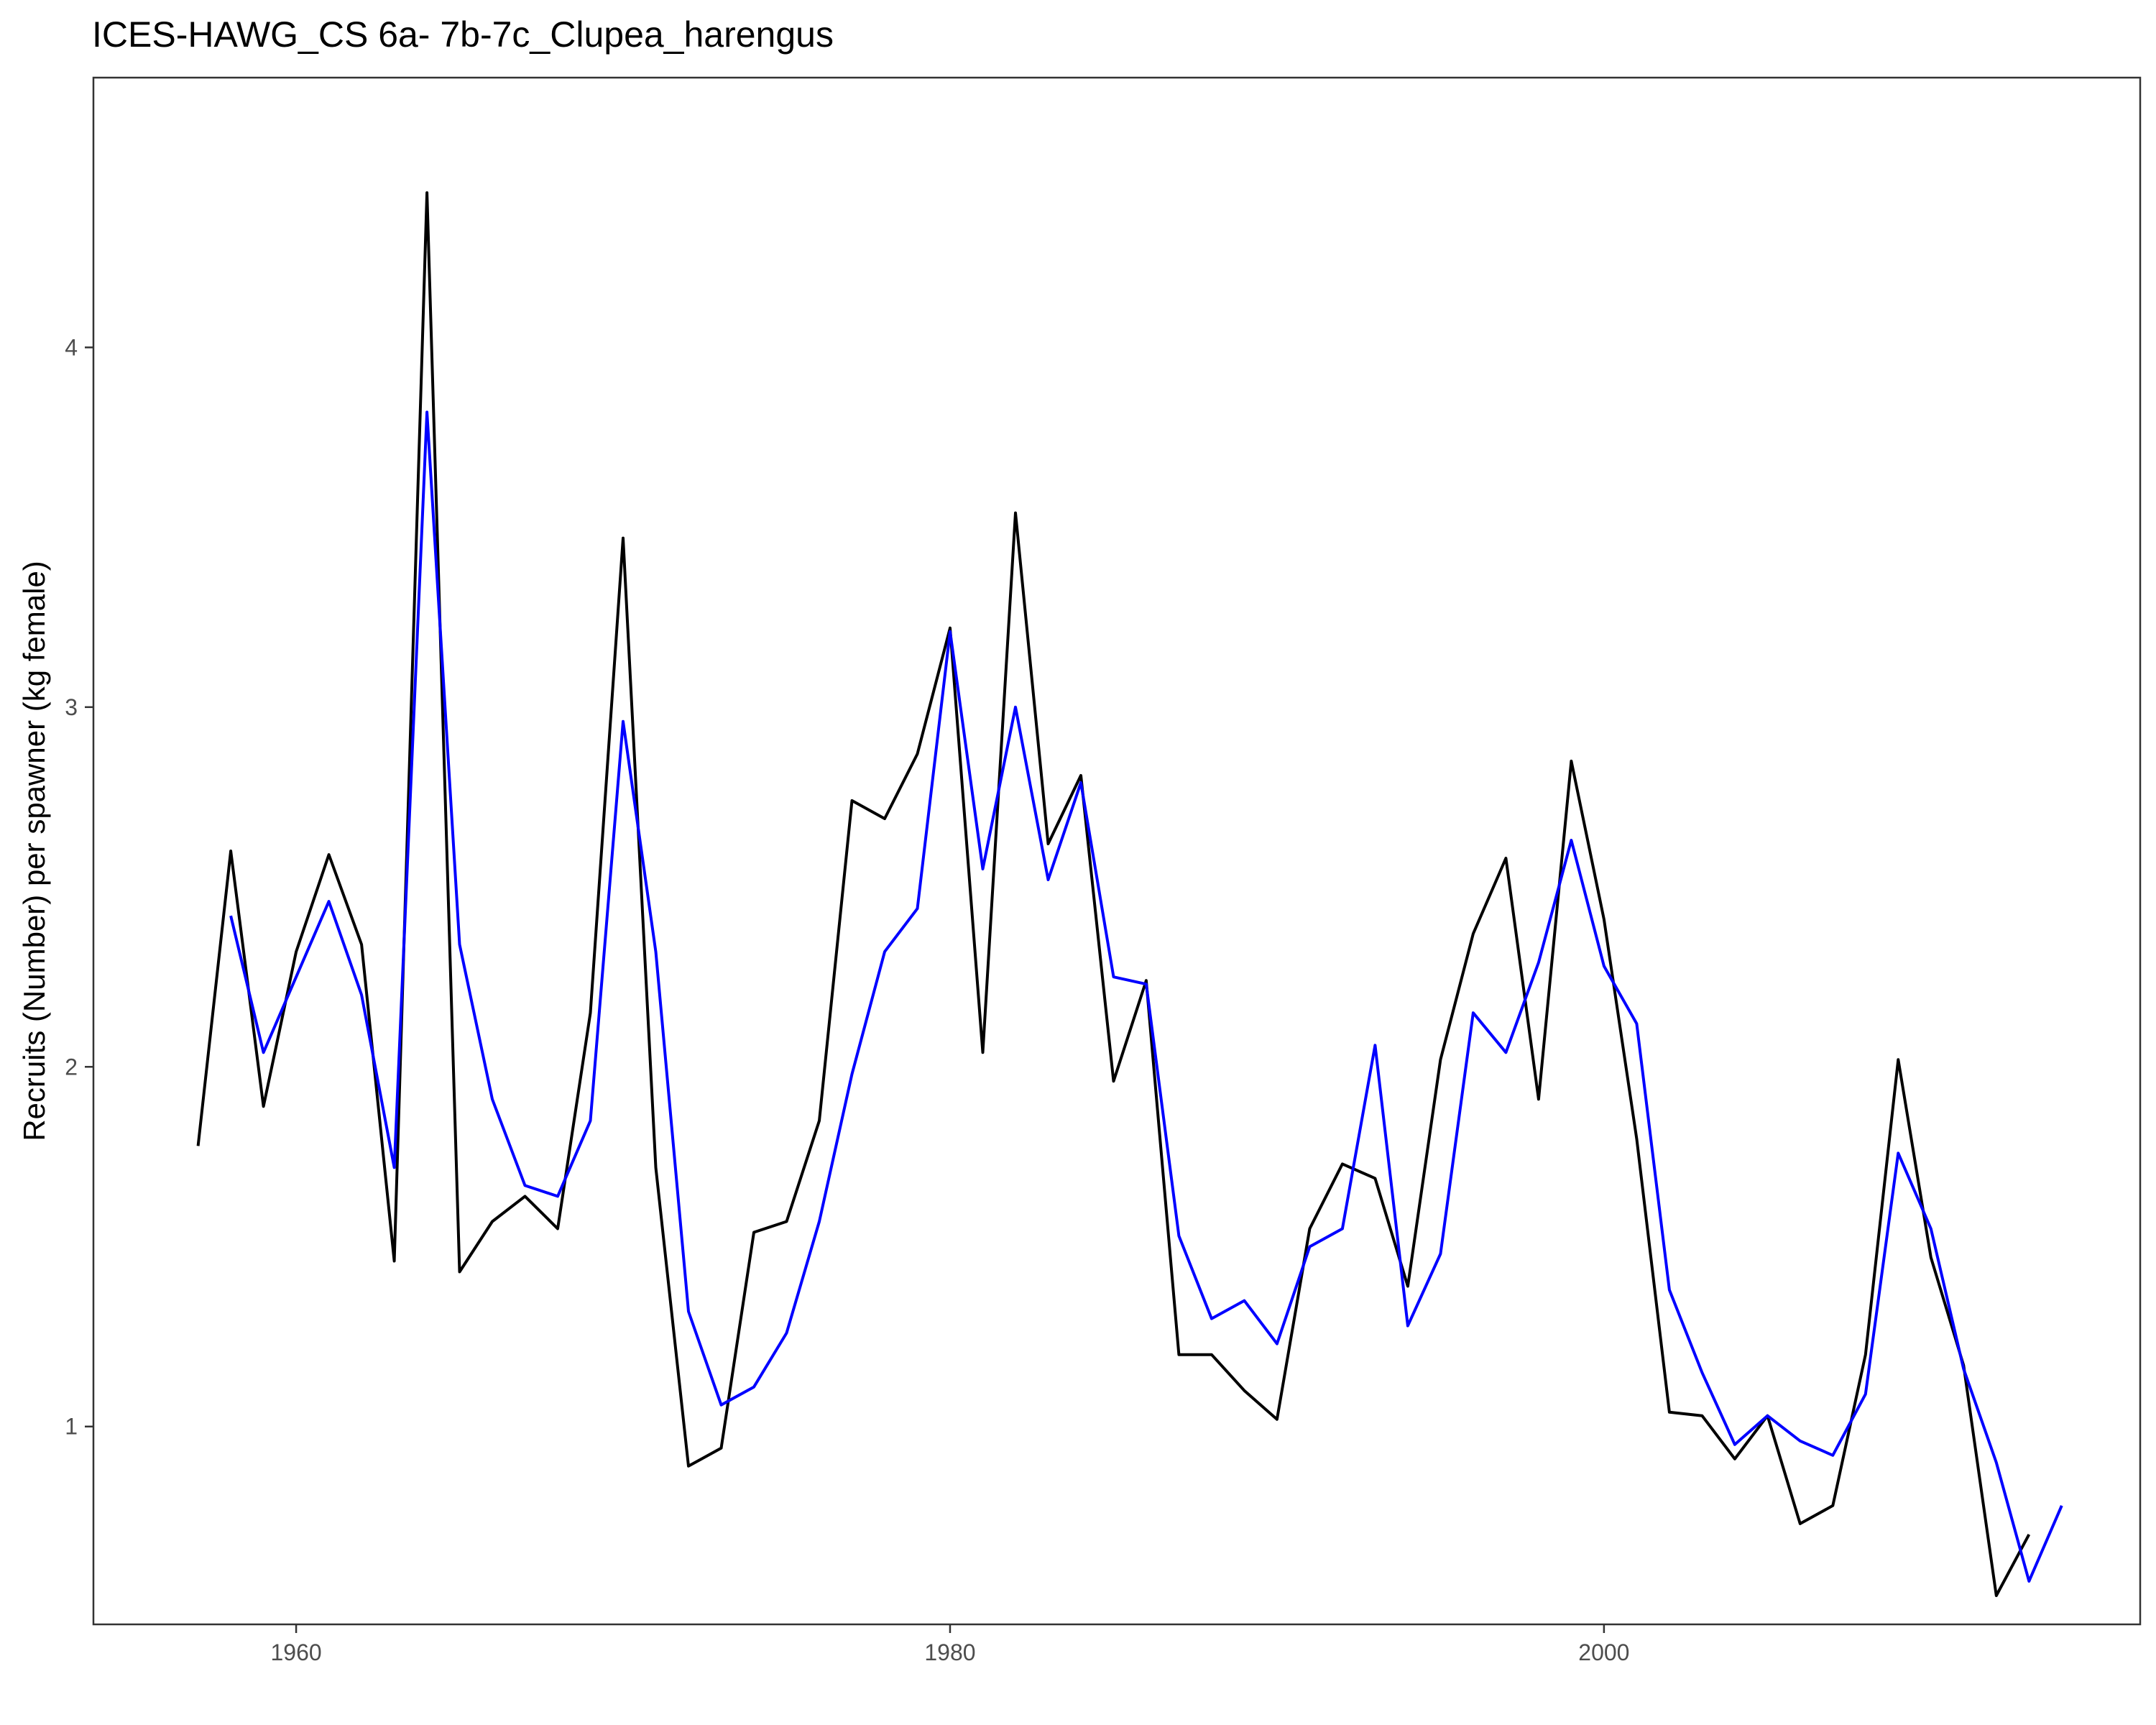  Describe the element at coordinates (71, 347) in the screenshot. I see `y-tick-label: 4` at that location.